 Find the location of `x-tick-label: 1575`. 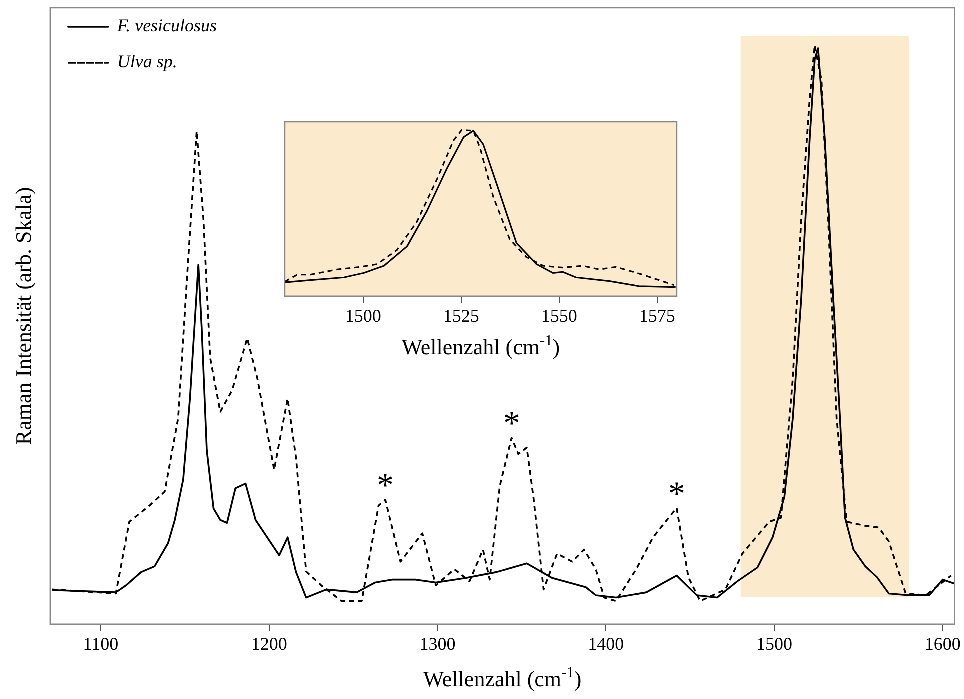

x-tick-label: 1575 is located at coordinates (657, 316).